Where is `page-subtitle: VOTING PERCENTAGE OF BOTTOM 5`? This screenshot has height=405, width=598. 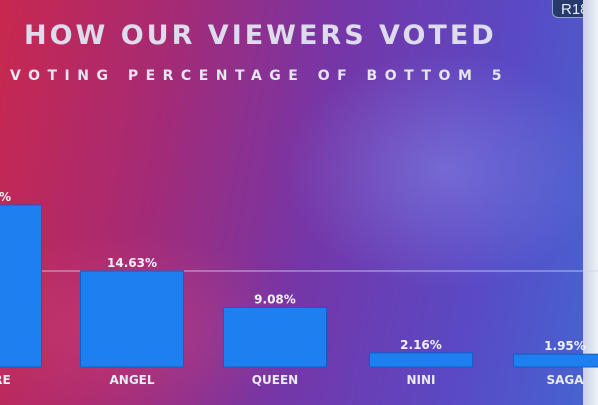 page-subtitle: VOTING PERCENTAGE OF BOTTOM 5 is located at coordinates (259, 76).